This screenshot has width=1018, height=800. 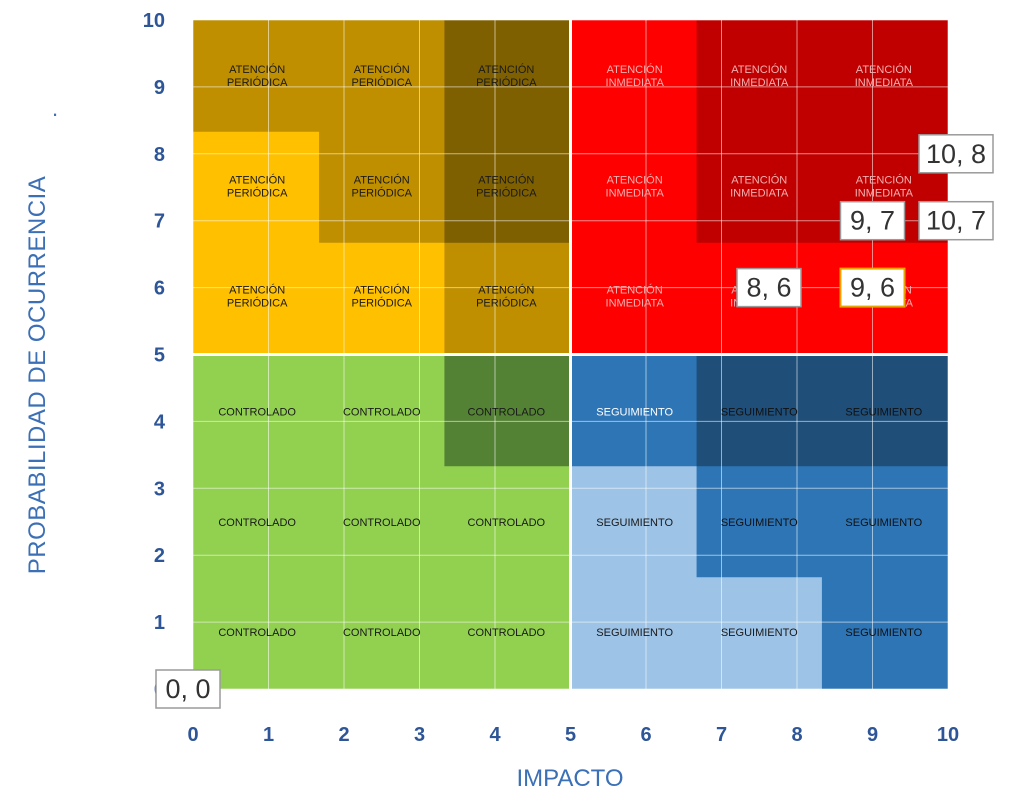 What do you see at coordinates (154, 21) in the screenshot?
I see `y-tick-label: 10` at bounding box center [154, 21].